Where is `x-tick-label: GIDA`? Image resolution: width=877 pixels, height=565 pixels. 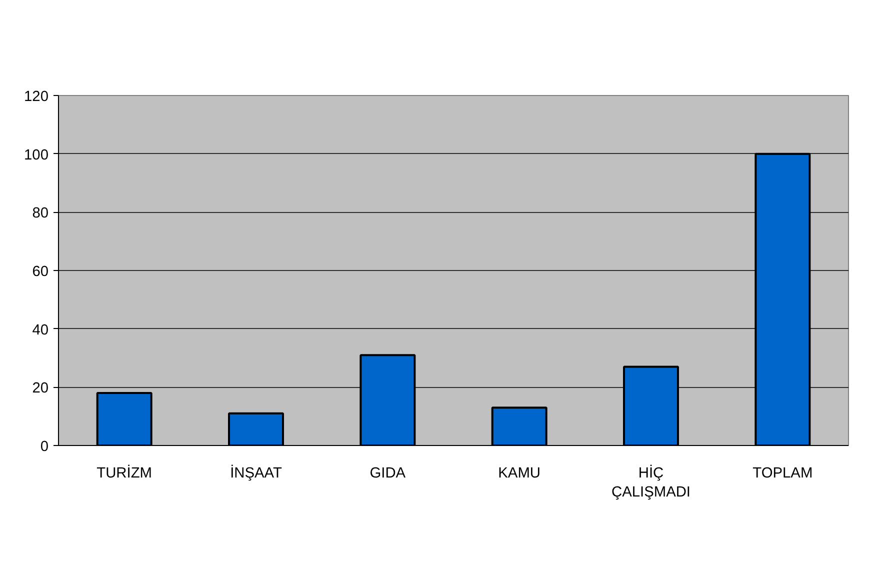
x-tick-label: GIDA is located at coordinates (388, 474).